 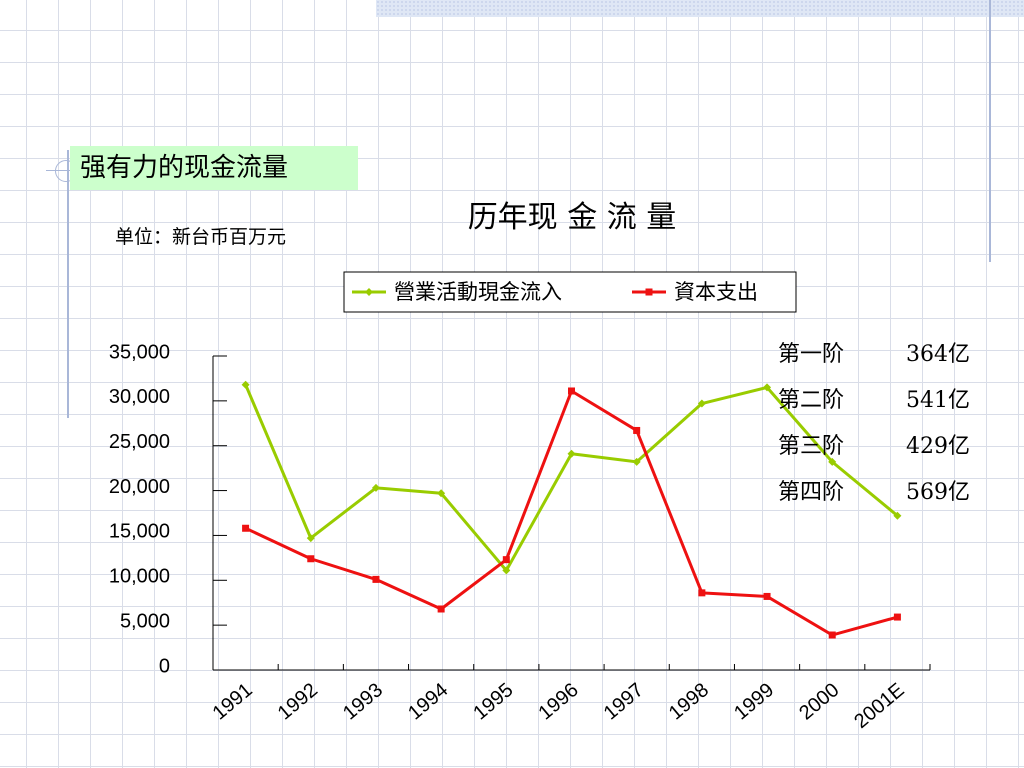 What do you see at coordinates (428, 701) in the screenshot?
I see `x-tick-label: 1994` at bounding box center [428, 701].